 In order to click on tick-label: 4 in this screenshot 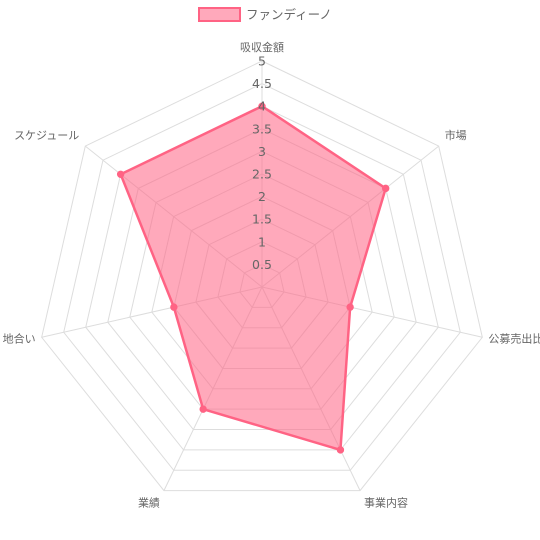, I will do `click(262, 106)`.